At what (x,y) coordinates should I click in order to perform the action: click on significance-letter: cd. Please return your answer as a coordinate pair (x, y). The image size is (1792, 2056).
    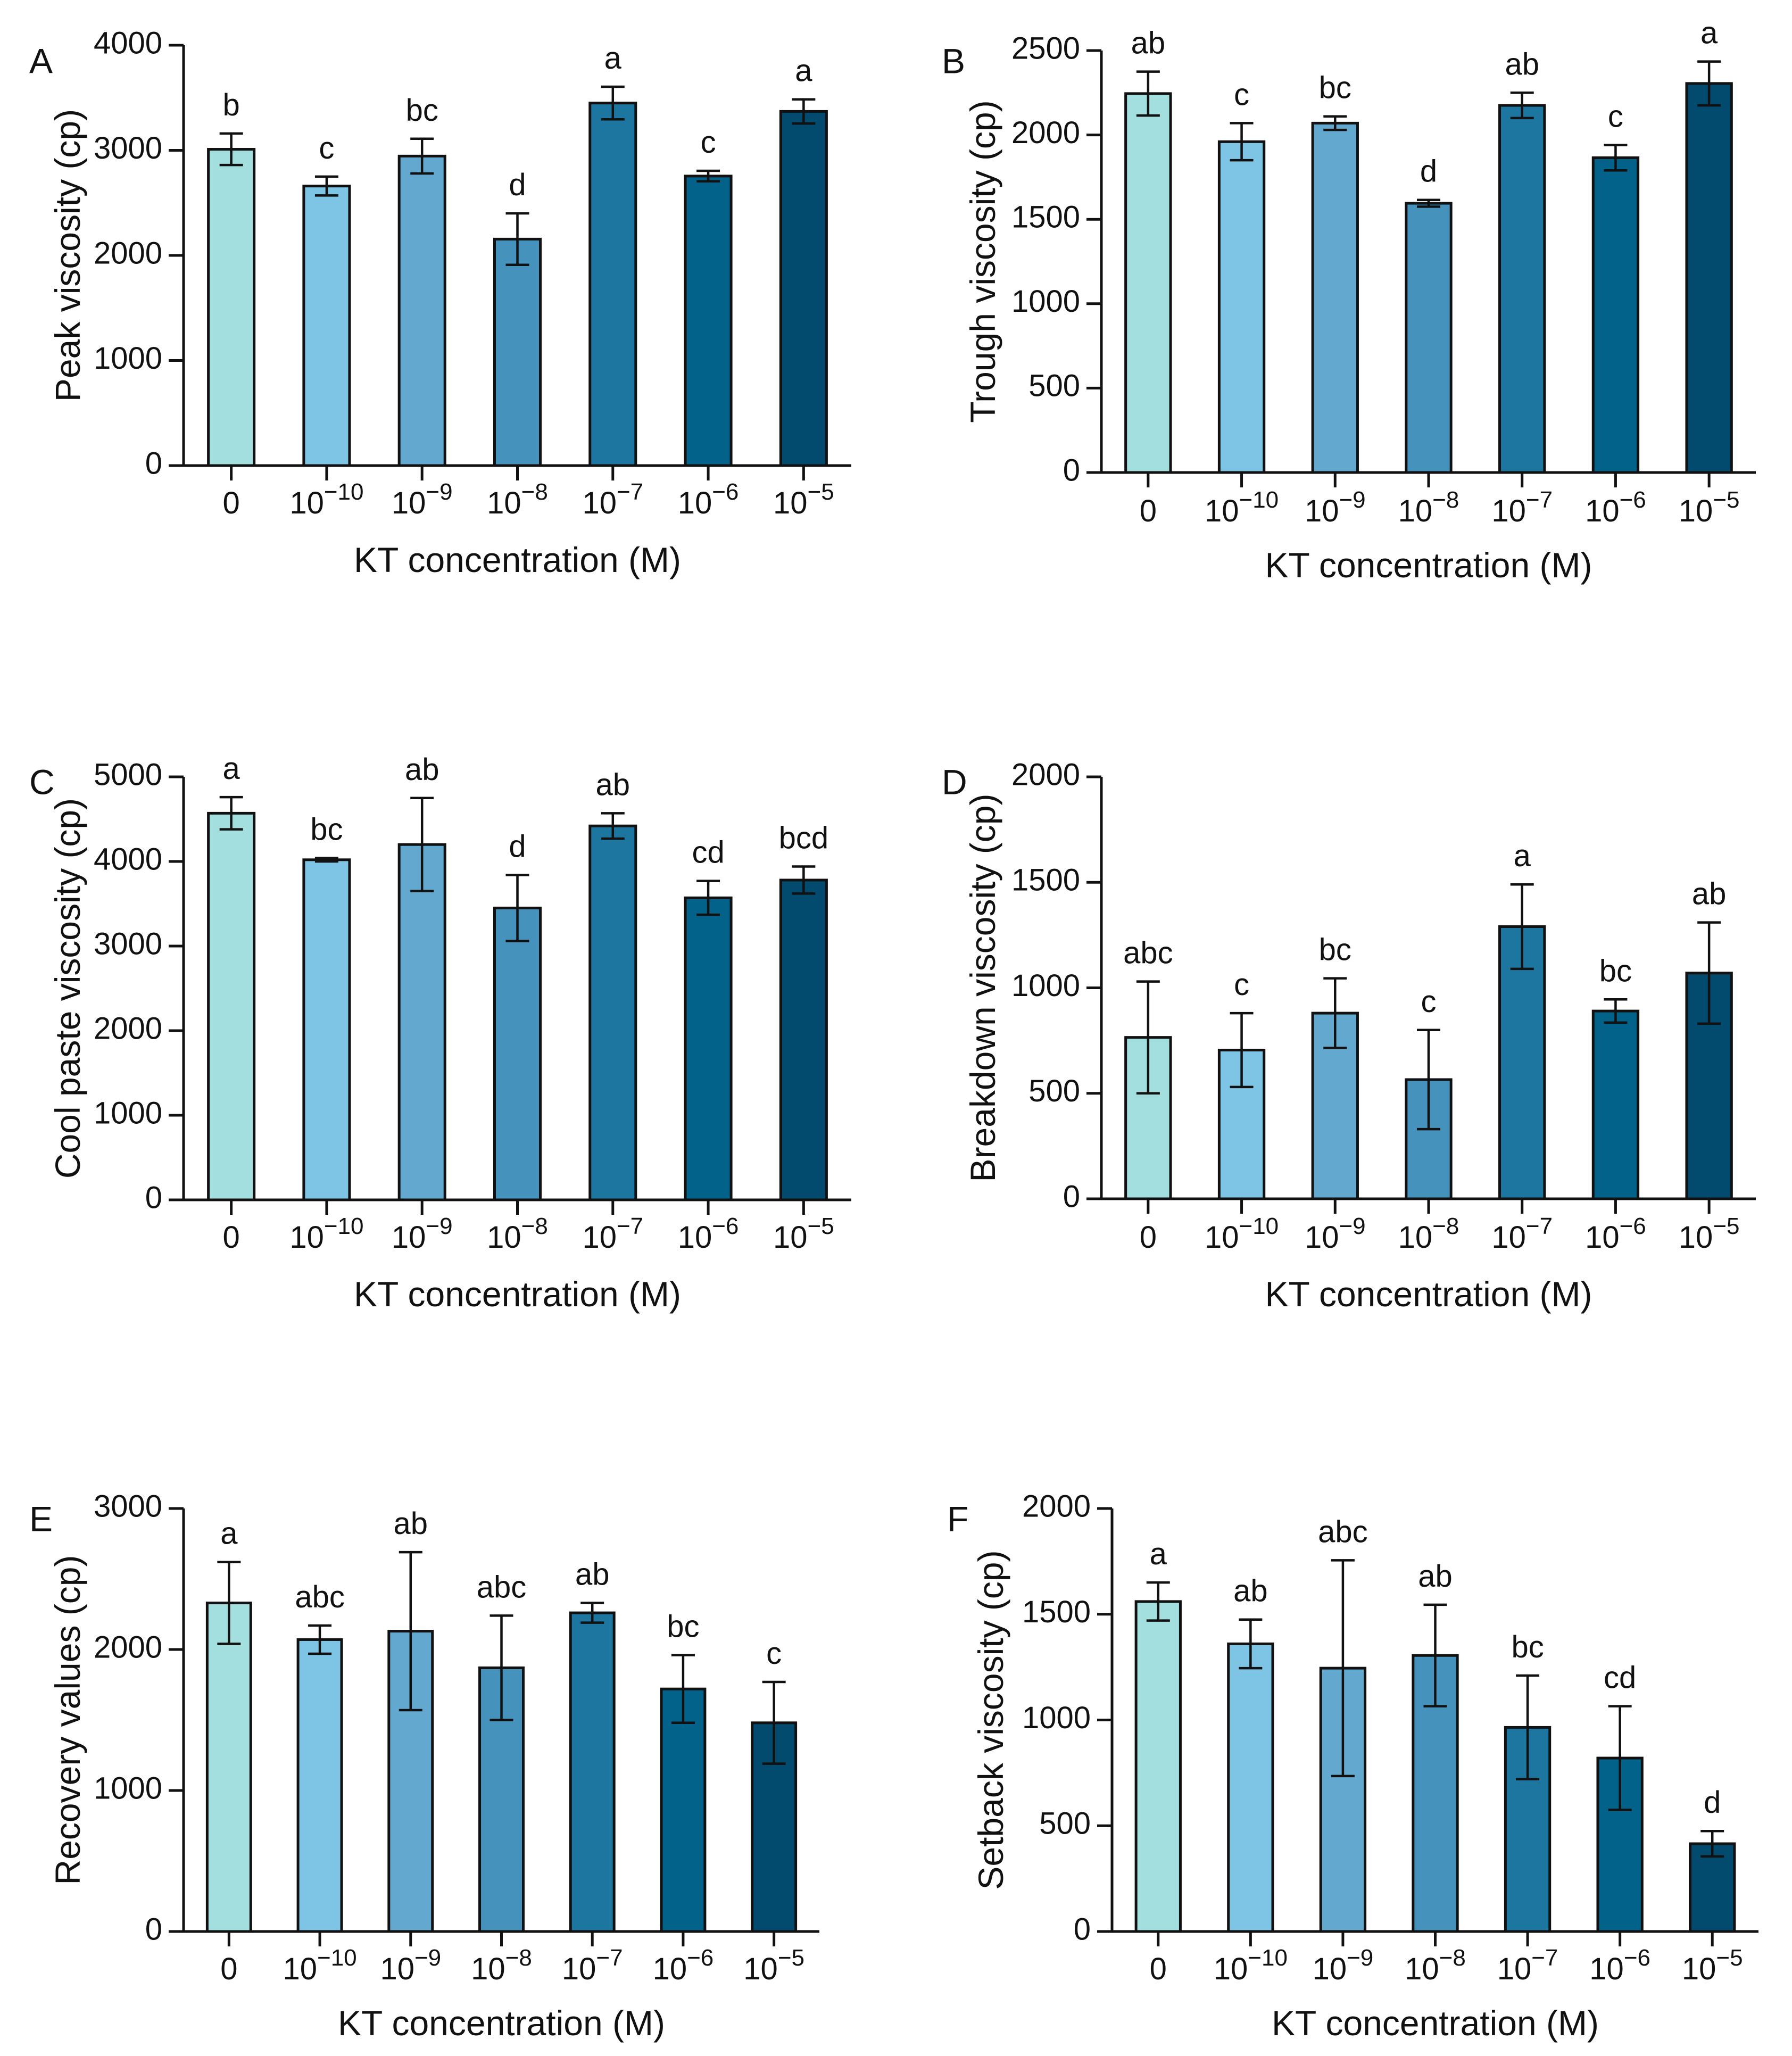
    Looking at the image, I should click on (708, 852).